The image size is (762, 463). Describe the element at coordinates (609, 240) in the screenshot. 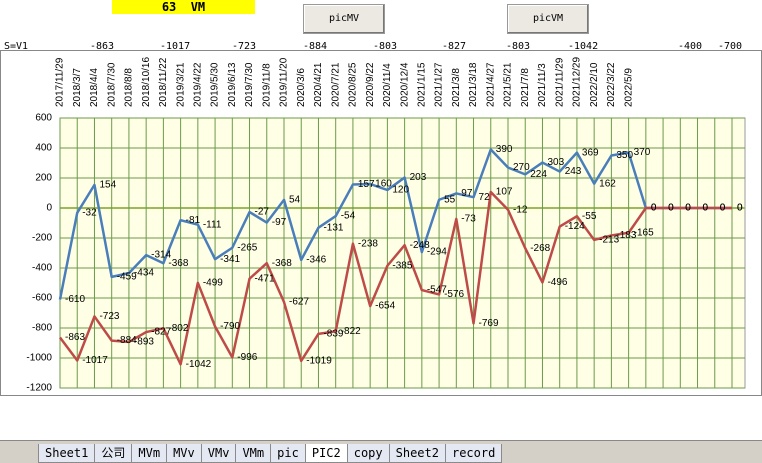

I see `data-label: -213` at that location.